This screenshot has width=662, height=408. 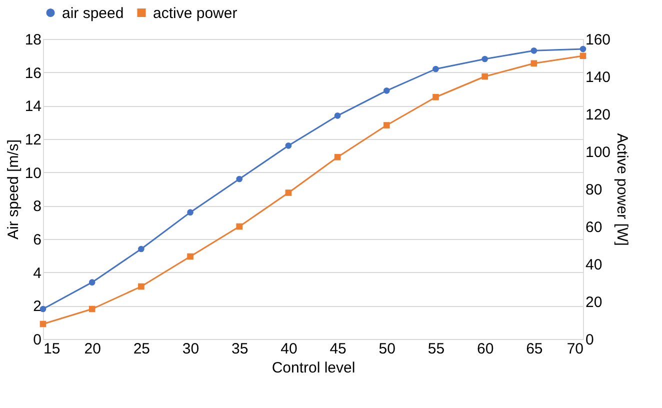 I want to click on x-tick-label: 40, so click(x=289, y=349).